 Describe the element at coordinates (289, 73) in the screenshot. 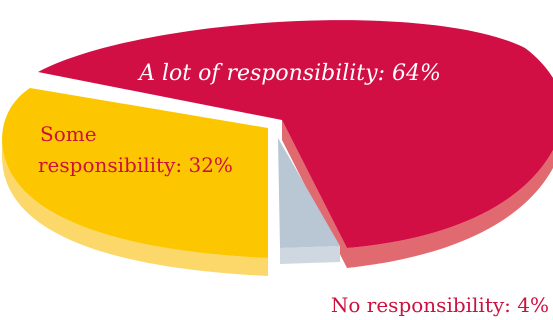

I see `label-a-lot: A lot of responsibility: 64%` at that location.